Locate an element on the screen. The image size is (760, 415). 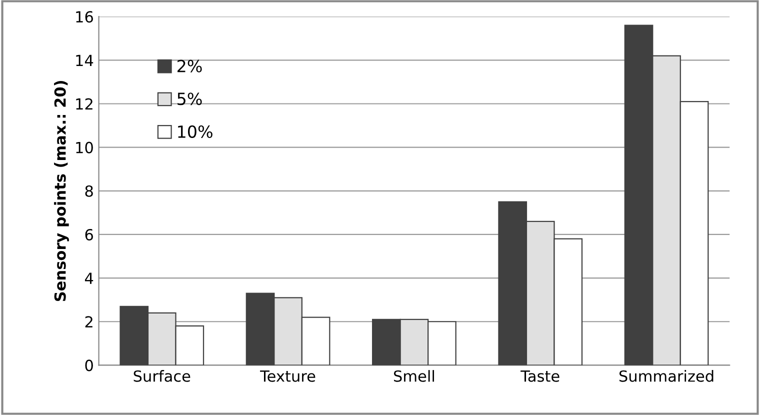
y-tick-label: 16 is located at coordinates (84, 17).